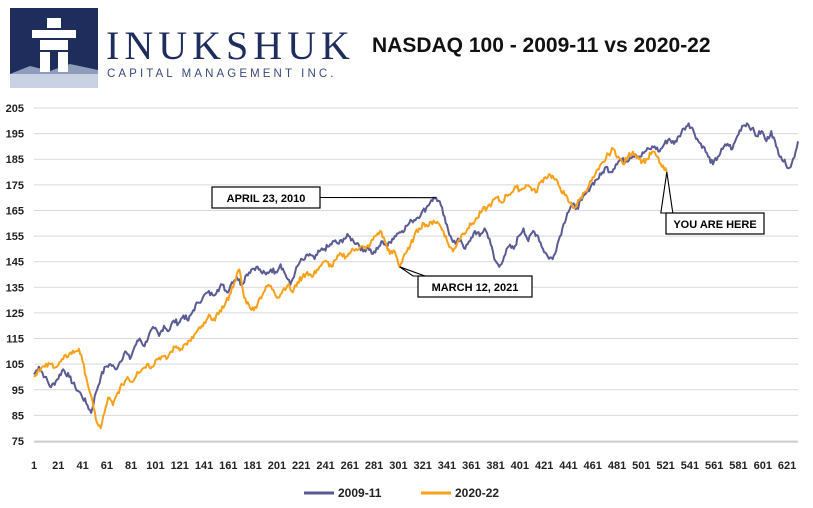  What do you see at coordinates (230, 45) in the screenshot?
I see `logo-wordmark: INUKSHUK` at bounding box center [230, 45].